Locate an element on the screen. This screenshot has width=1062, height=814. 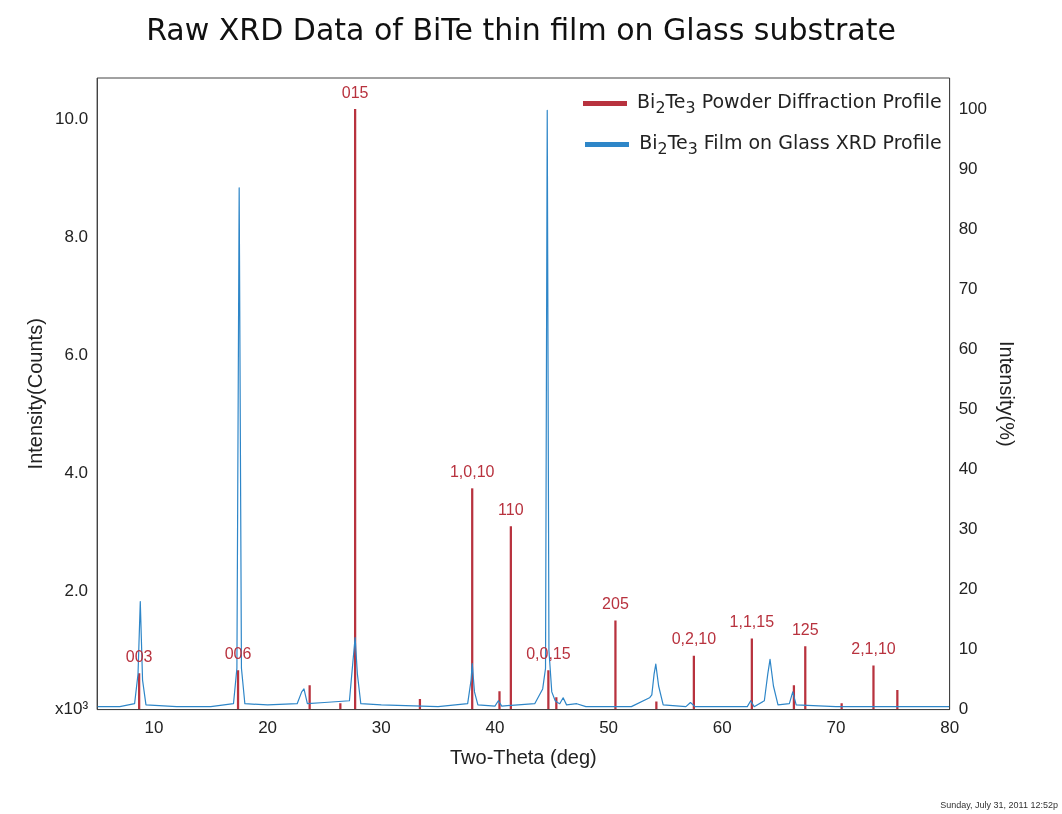
annotation: 205 is located at coordinates (615, 603).